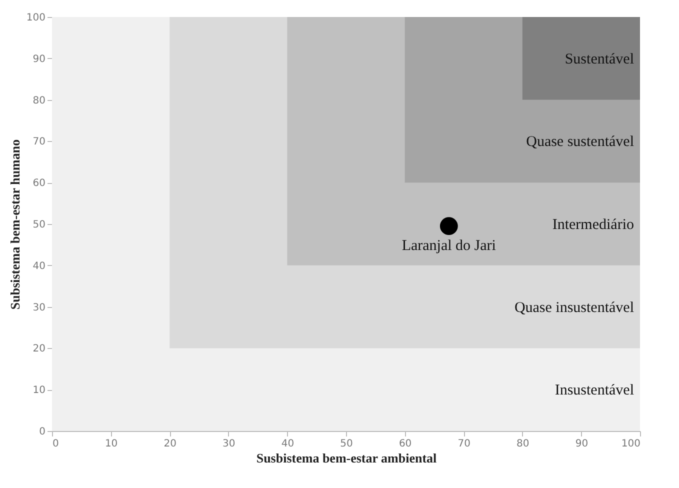 This screenshot has width=679, height=488. What do you see at coordinates (523, 444) in the screenshot?
I see `x-tick-label: 80` at bounding box center [523, 444].